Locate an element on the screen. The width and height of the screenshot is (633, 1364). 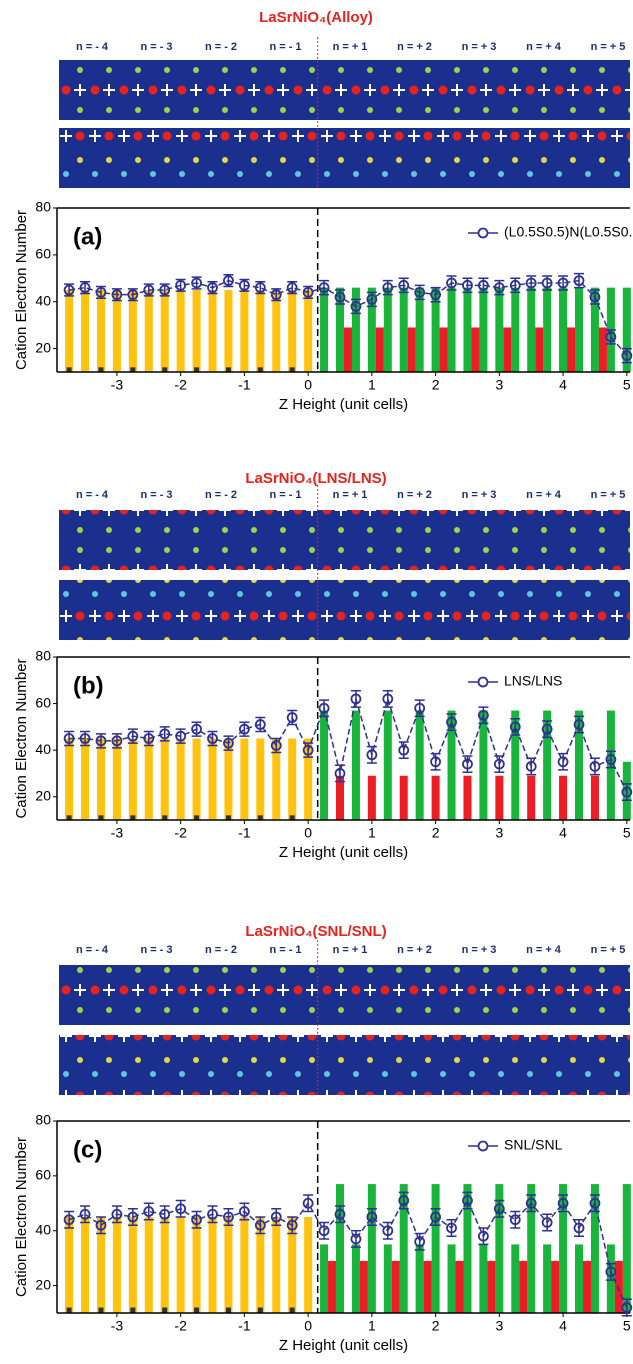
layer-label: n = + 1 is located at coordinates (350, 495).